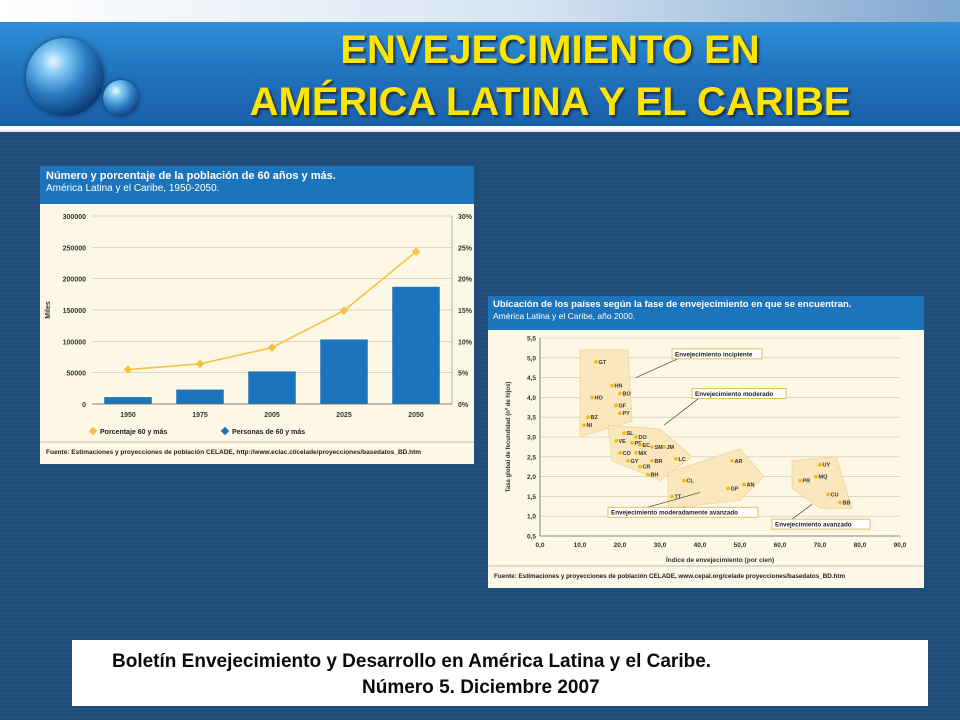 The width and height of the screenshot is (960, 720). Describe the element at coordinates (682, 411) in the screenshot. I see `annotation-arrow` at that location.